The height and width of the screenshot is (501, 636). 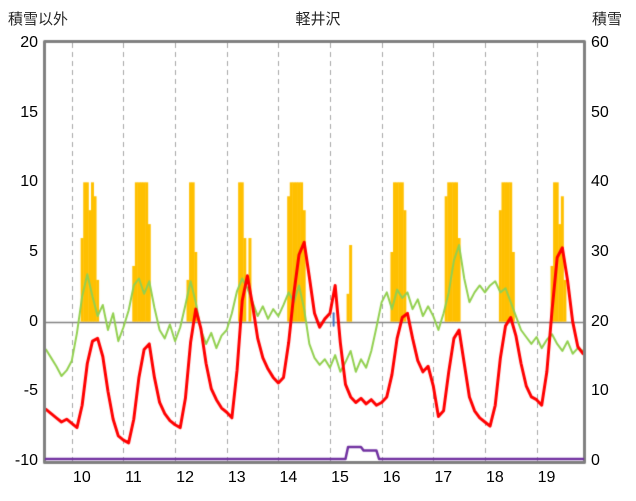 What do you see at coordinates (29, 42) in the screenshot?
I see `y-axis-left-tick: 20` at bounding box center [29, 42].